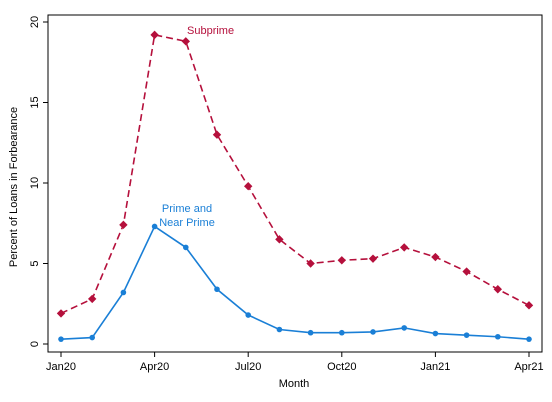 The height and width of the screenshot is (402, 552). What do you see at coordinates (187, 209) in the screenshot?
I see `annotation-prime-near-prime: Prime and` at bounding box center [187, 209].